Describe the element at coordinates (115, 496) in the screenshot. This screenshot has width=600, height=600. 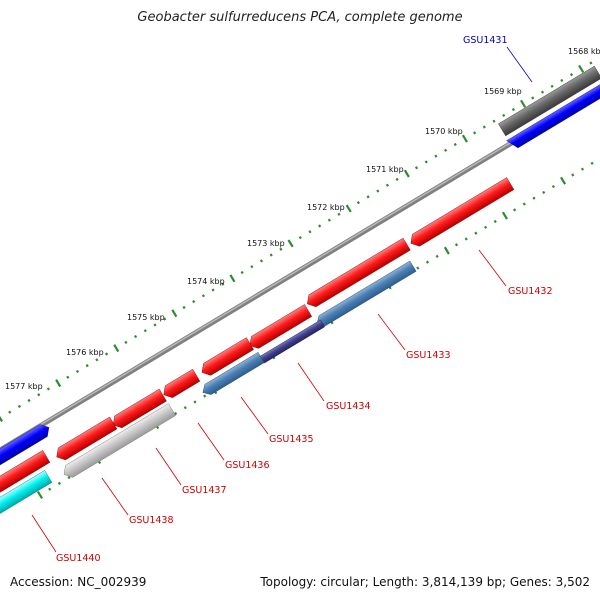
I see `leader-GSU1438` at that location.